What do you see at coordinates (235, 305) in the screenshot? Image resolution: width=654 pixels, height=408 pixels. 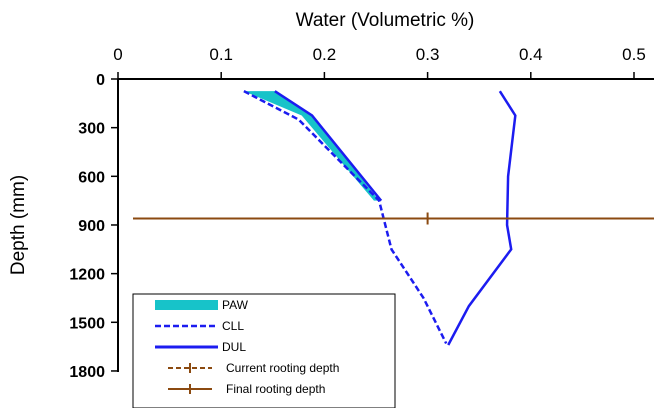 I see `legend-label: PAW` at bounding box center [235, 305].